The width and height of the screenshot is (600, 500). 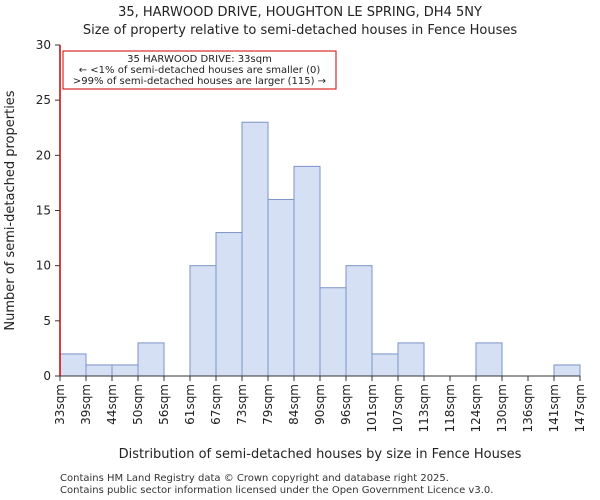 What do you see at coordinates (199, 59) in the screenshot?
I see `annotation-title: 35 HARWOOD DRIVE: 33sqm` at bounding box center [199, 59].